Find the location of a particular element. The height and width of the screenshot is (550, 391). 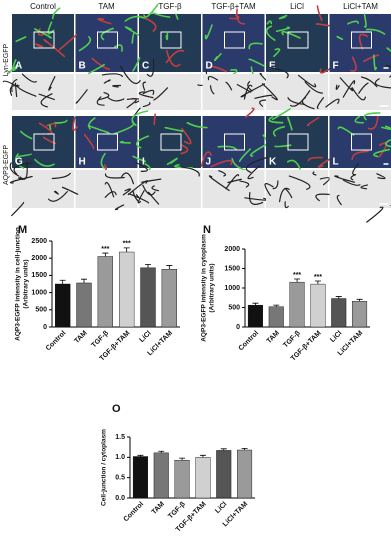

column-header: TGF-β is located at coordinates (170, 6).